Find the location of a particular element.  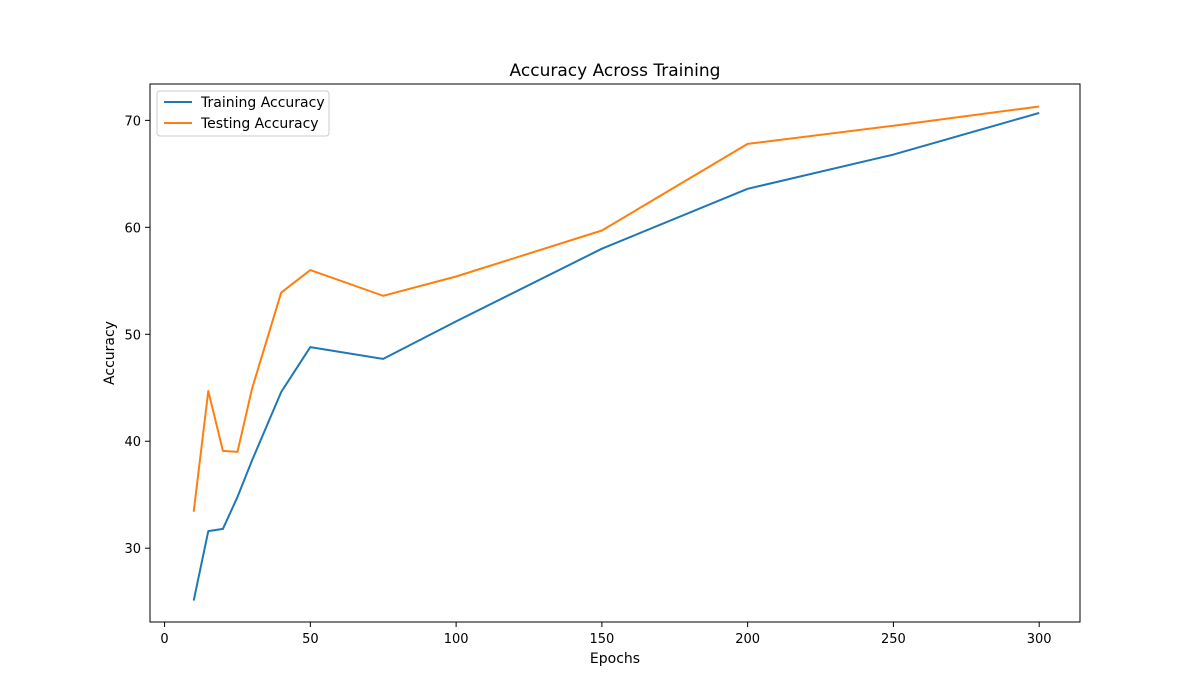

testing-accuracy-legend-label: Testing Accuracy is located at coordinates (259, 124).